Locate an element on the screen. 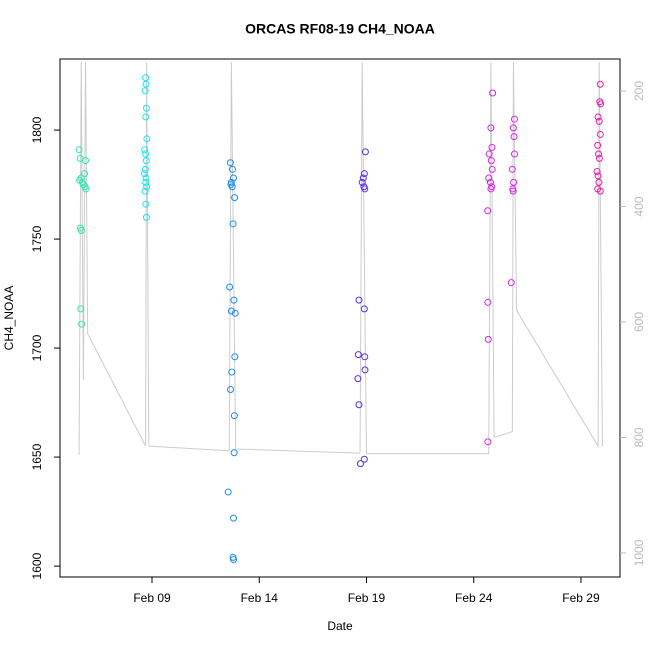 The height and width of the screenshot is (655, 650). y-tick-label: 1800 is located at coordinates (37, 129).